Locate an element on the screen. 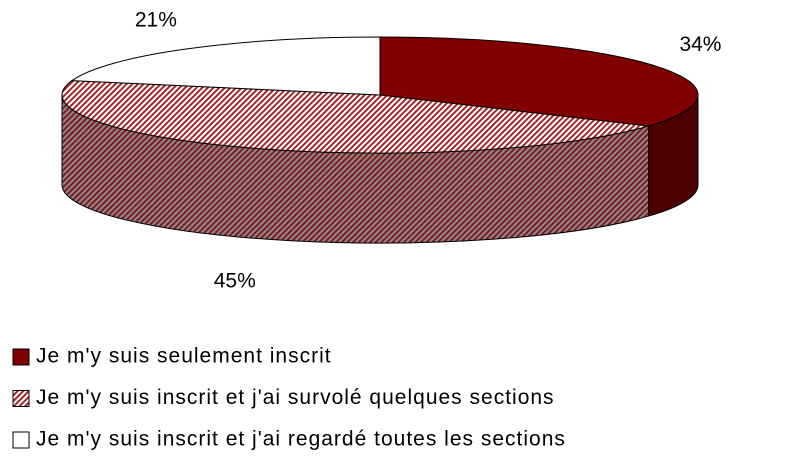 Image resolution: width=804 pixels, height=456 pixels. data-label: 34% is located at coordinates (700, 44).